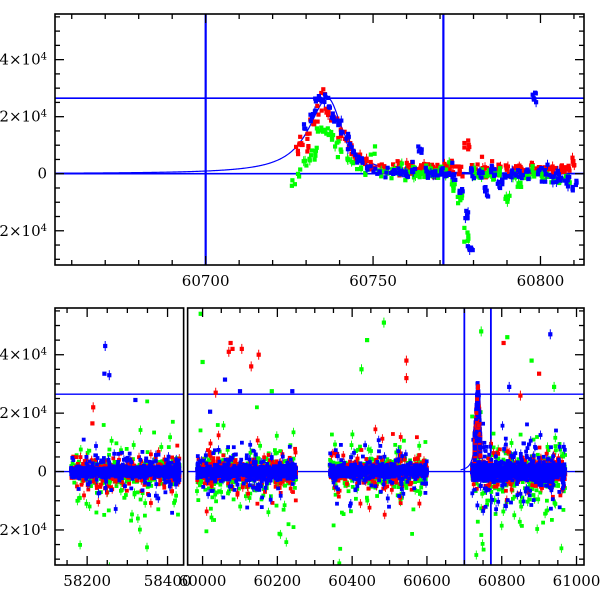 The height and width of the screenshot is (600, 600). Describe the element at coordinates (125, 482) in the screenshot. I see `cluster-season-2018` at that location.